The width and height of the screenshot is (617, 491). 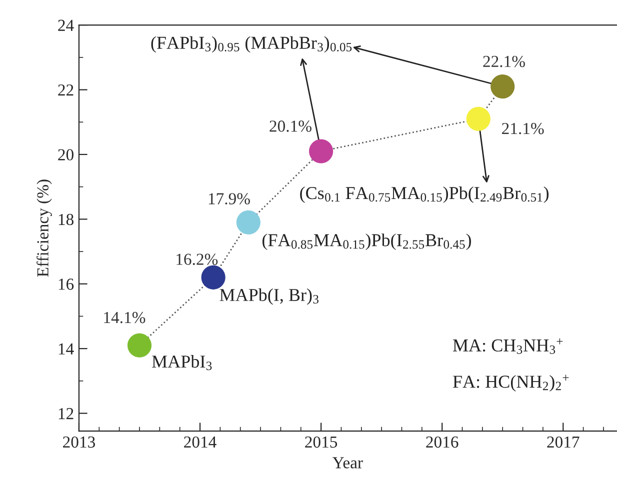 What do you see at coordinates (347, 462) in the screenshot?
I see `x-axis-title: Year` at bounding box center [347, 462].